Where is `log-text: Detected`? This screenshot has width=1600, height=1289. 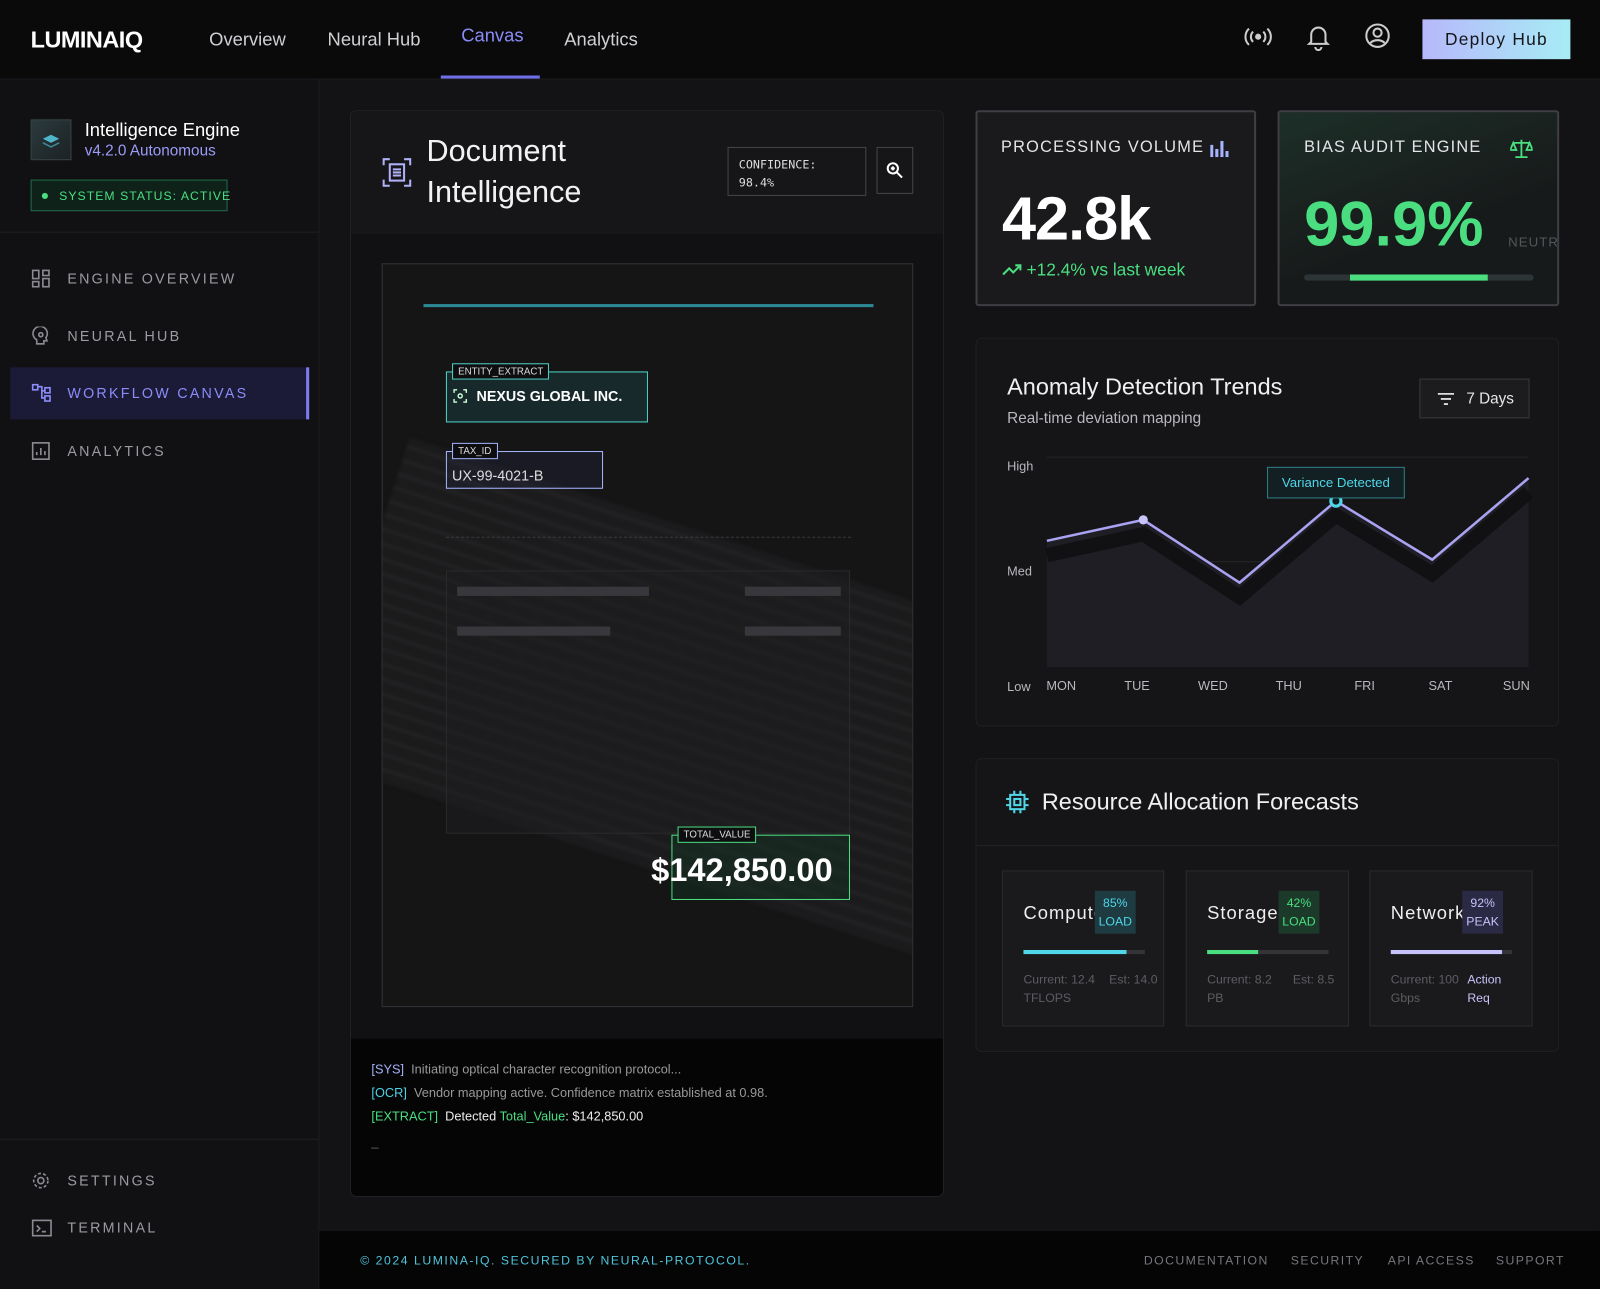
log-text: Detected is located at coordinates (471, 1116).